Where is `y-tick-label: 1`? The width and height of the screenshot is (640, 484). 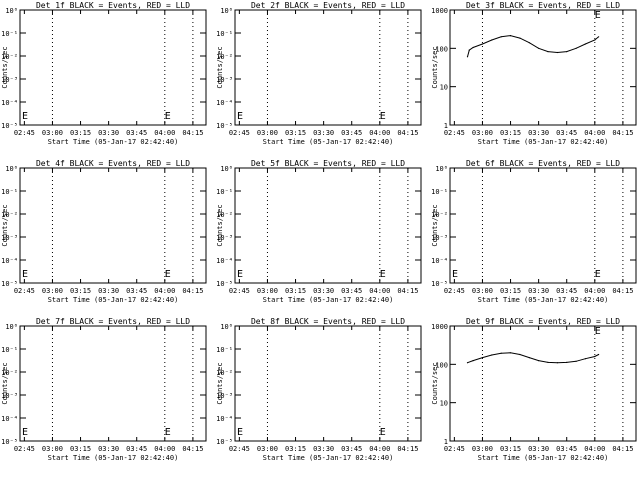
y-tick-label: 1 is located at coordinates (446, 126).